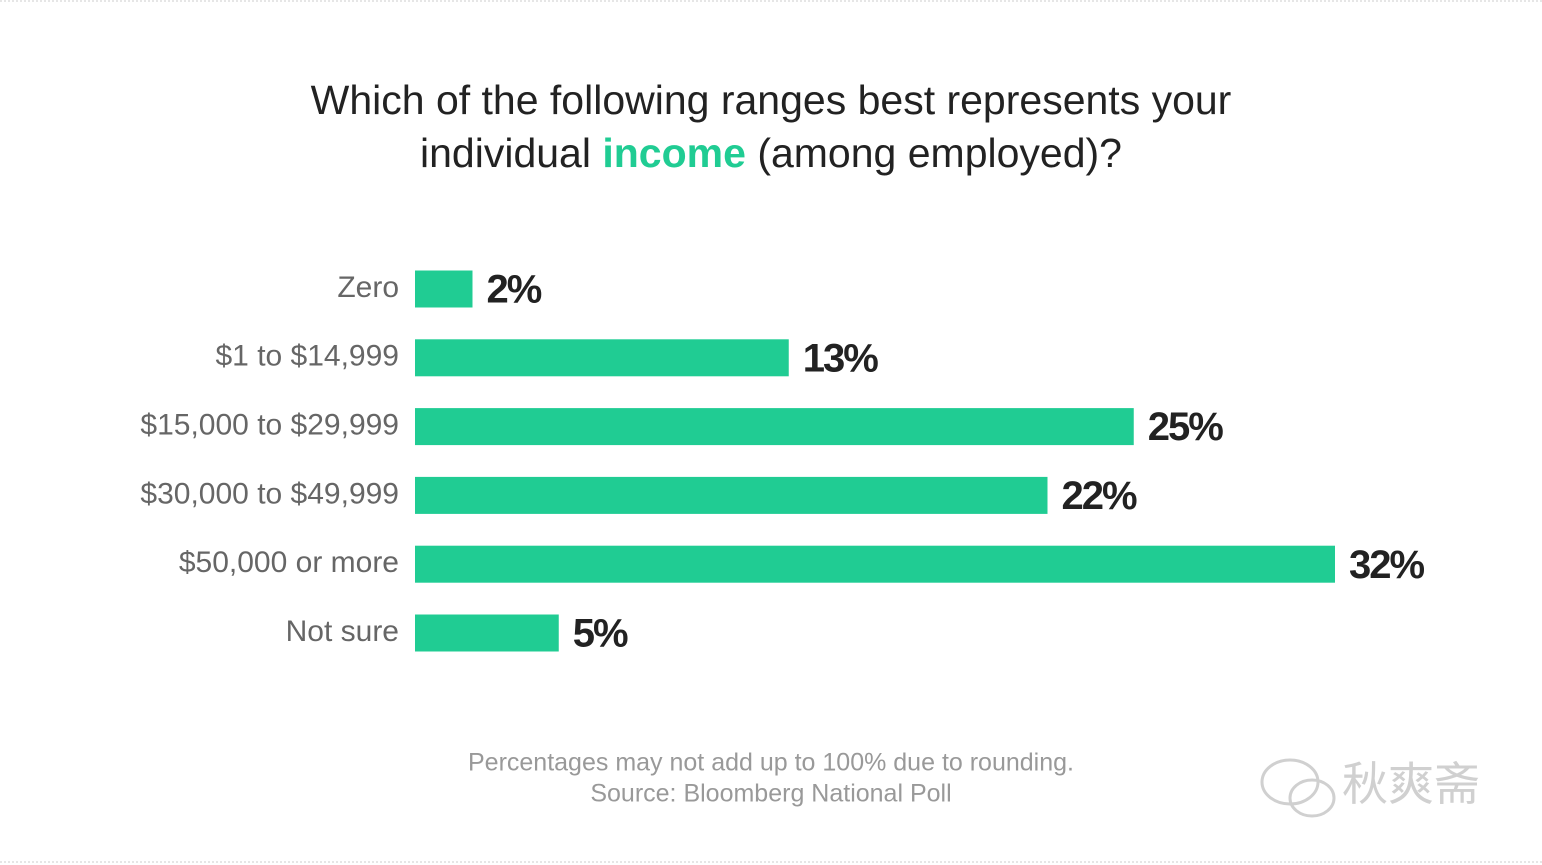  What do you see at coordinates (514, 290) in the screenshot?
I see `value-label: 2%` at bounding box center [514, 290].